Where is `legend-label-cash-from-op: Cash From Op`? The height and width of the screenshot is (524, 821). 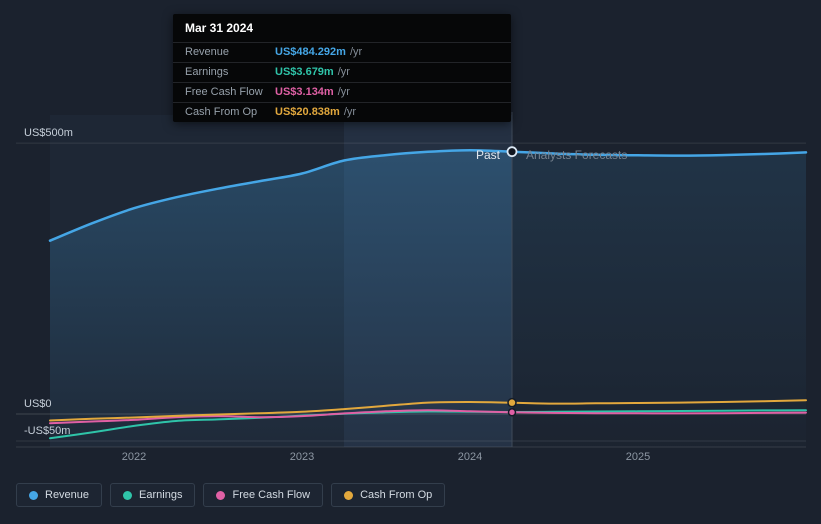
legend-label-cash-from-op: Cash From Op is located at coordinates (396, 495).